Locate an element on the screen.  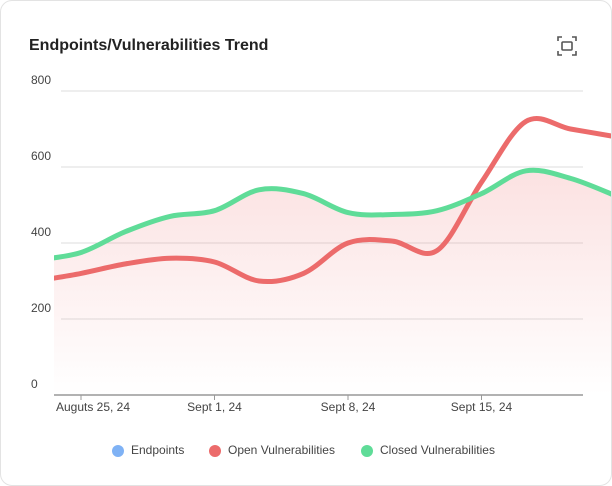
legend-item: Open Vulnerabilities is located at coordinates (272, 450).